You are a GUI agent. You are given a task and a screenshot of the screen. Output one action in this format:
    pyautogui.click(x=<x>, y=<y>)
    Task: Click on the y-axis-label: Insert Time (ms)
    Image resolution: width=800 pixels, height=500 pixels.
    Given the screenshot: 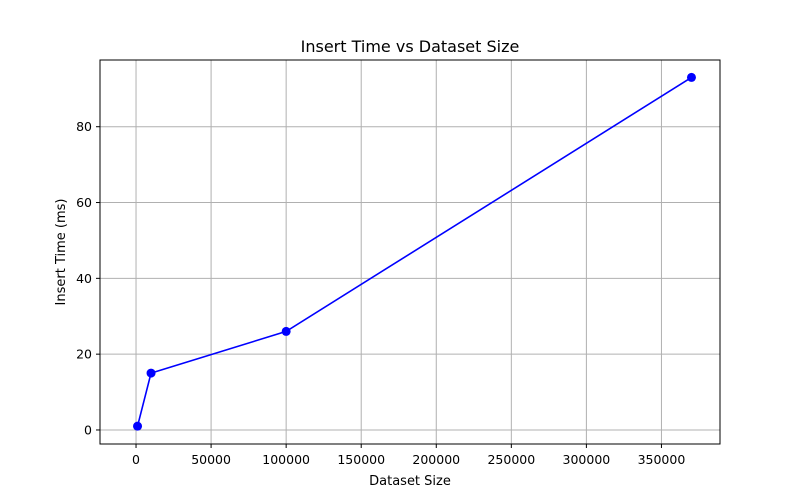 What is the action you would take?
    pyautogui.click(x=61, y=252)
    